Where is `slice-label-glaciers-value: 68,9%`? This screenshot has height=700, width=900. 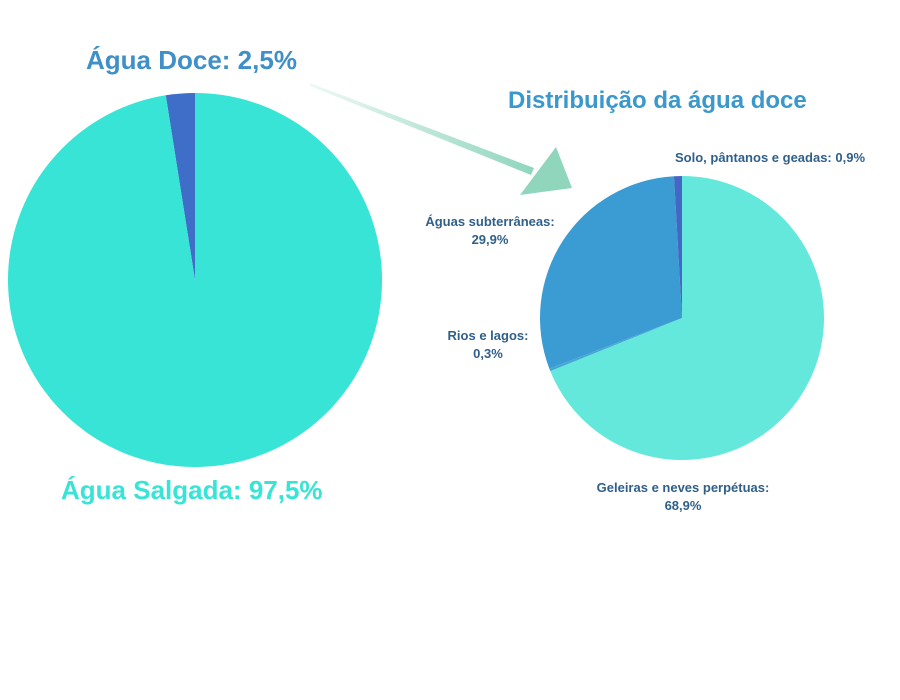 slice-label-glaciers-value: 68,9% is located at coordinates (683, 505).